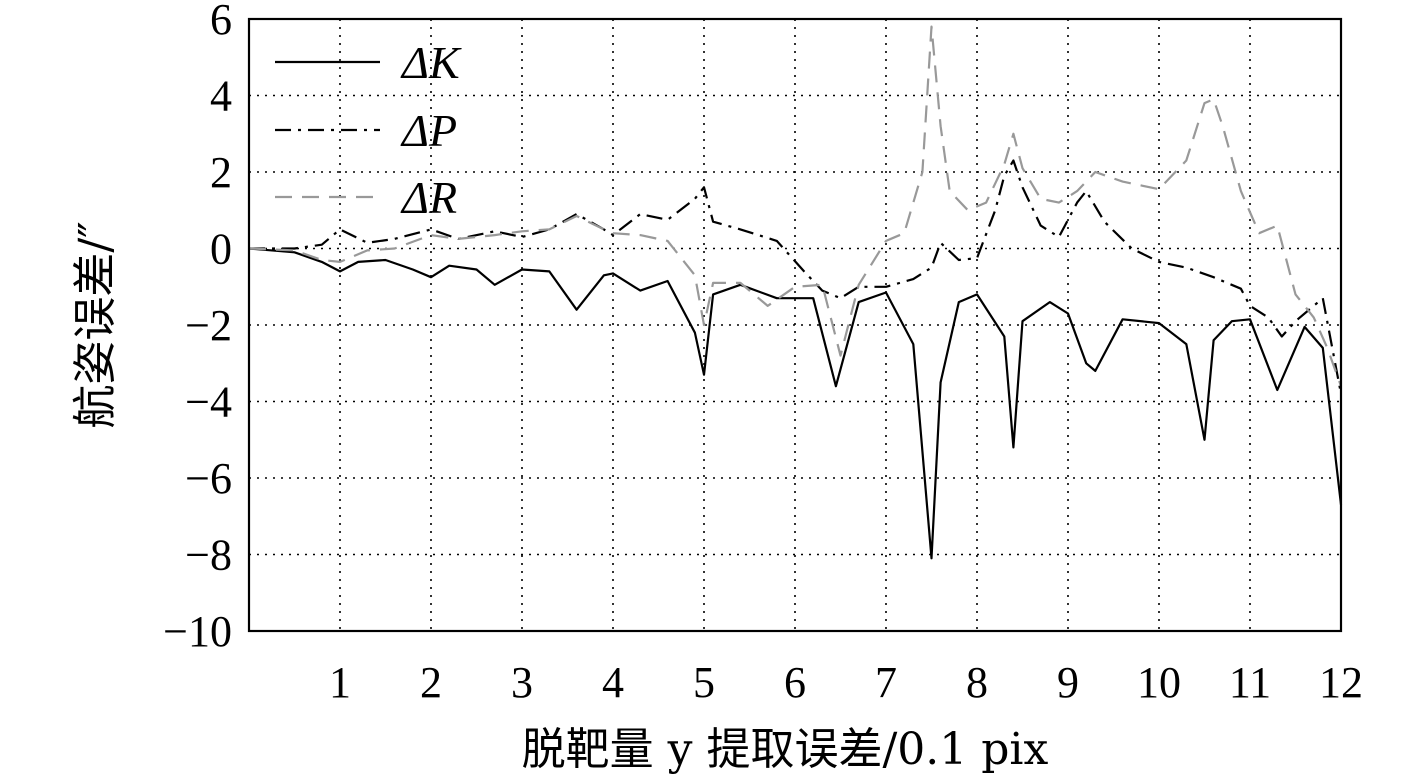 The height and width of the screenshot is (780, 1417). I want to click on x-tick-label: 5, so click(704, 682).